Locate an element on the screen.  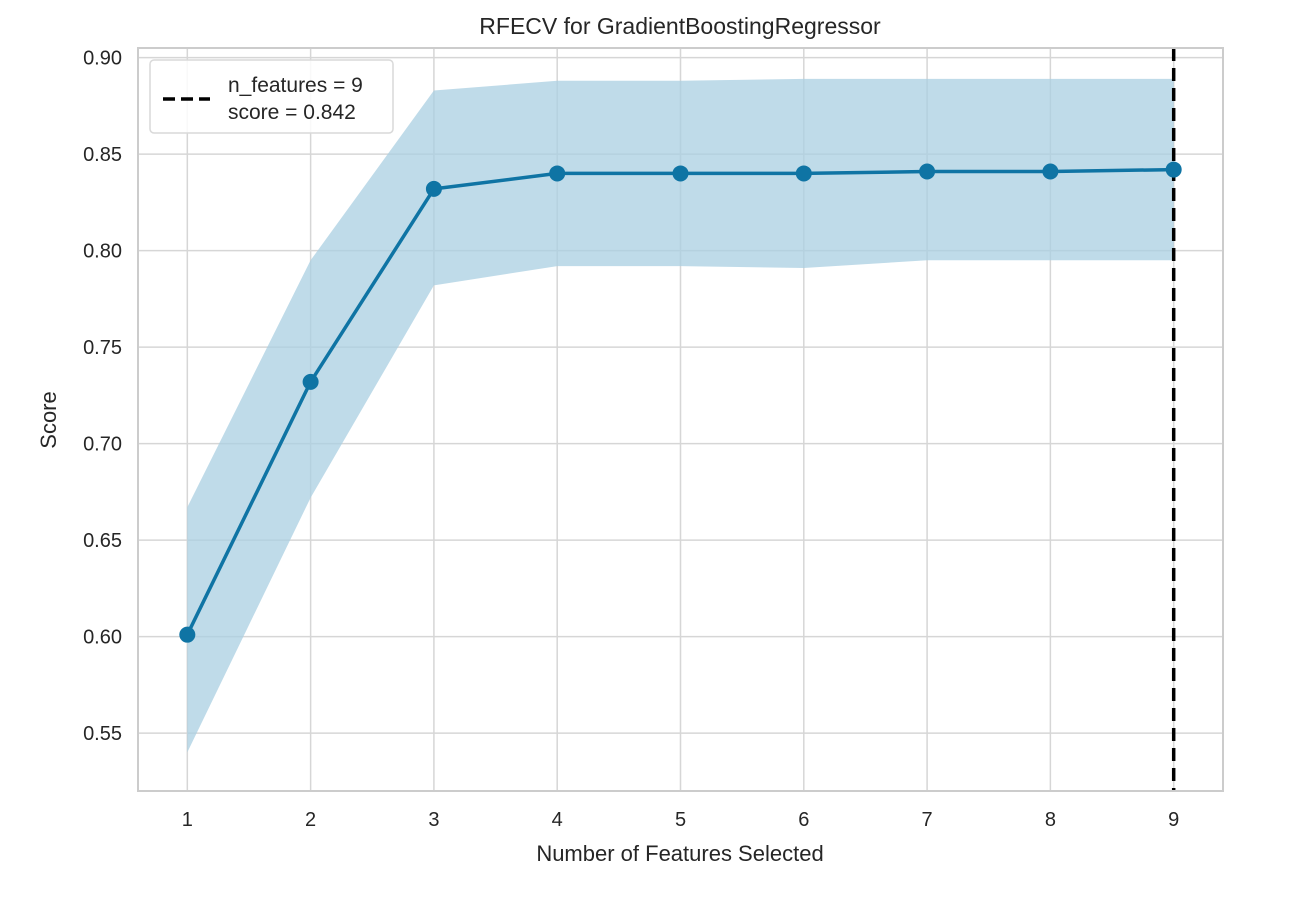
x-tick-label: 5 is located at coordinates (680, 820).